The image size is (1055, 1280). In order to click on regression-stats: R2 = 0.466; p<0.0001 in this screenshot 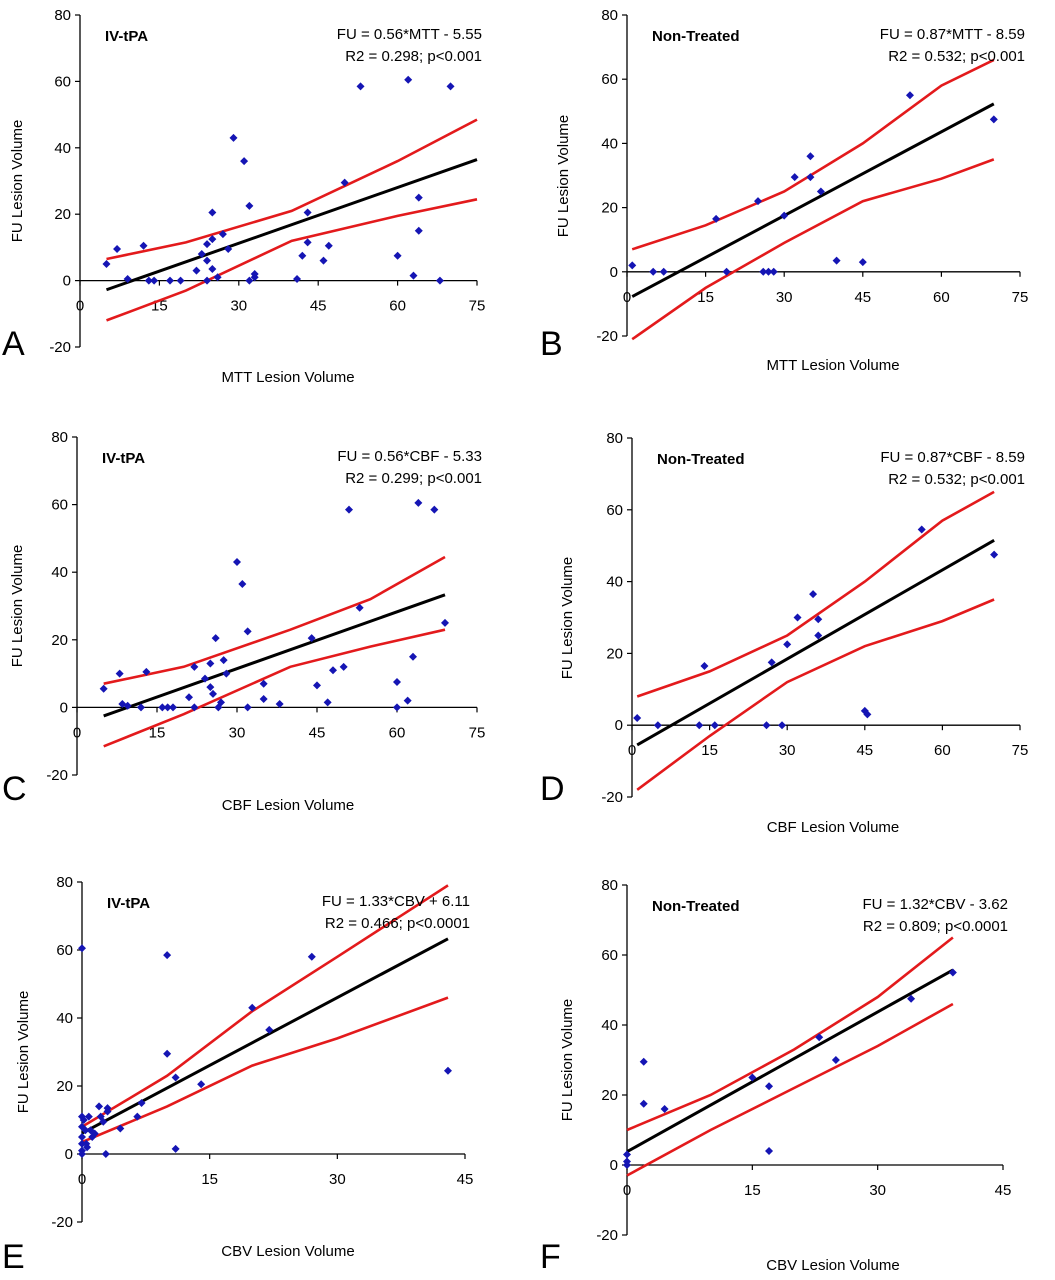, I will do `click(397, 923)`.